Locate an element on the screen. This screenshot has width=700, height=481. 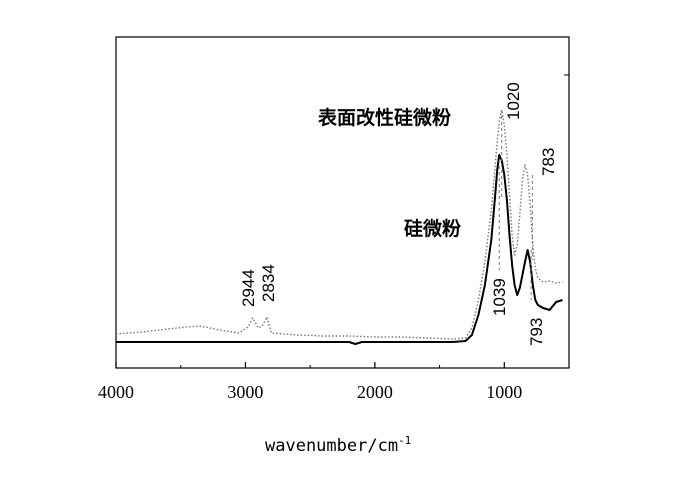
x-axis-title: wavenumber/cm-1 is located at coordinates (338, 445).